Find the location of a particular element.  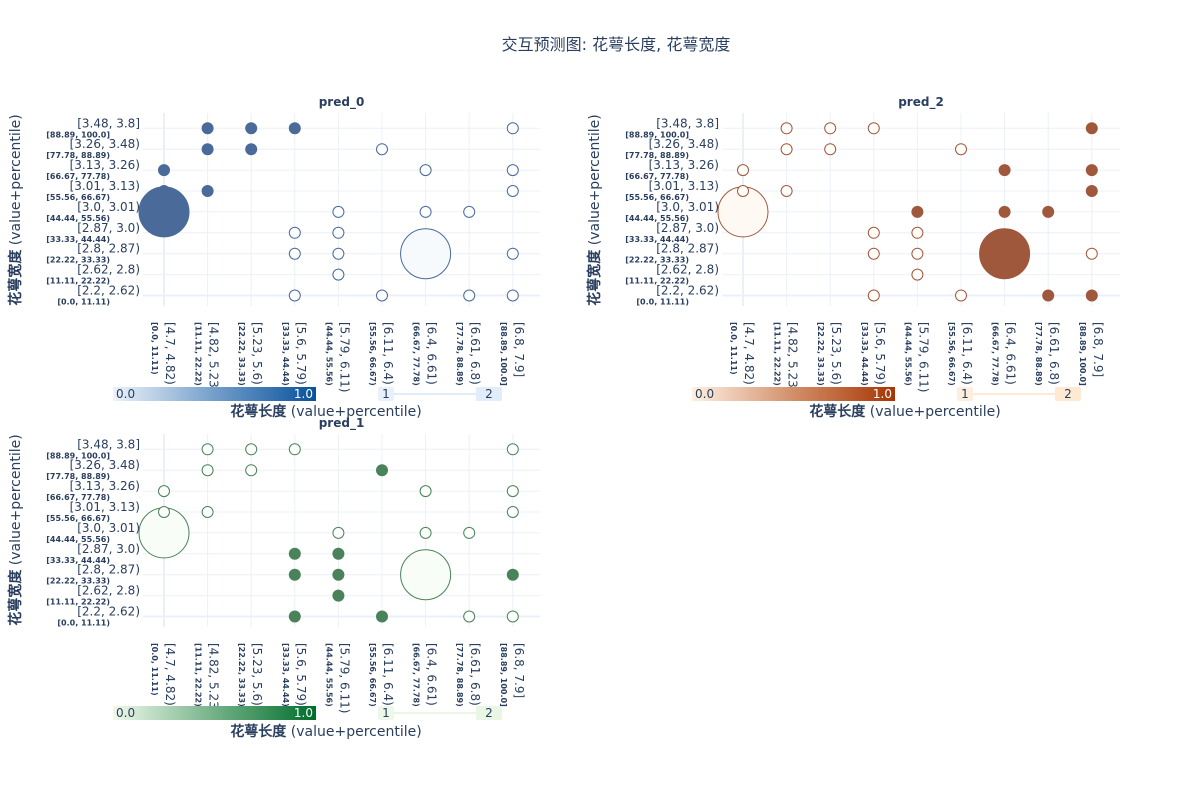

x-axis-title: 花萼长度 (value+percentile) is located at coordinates (325, 731).